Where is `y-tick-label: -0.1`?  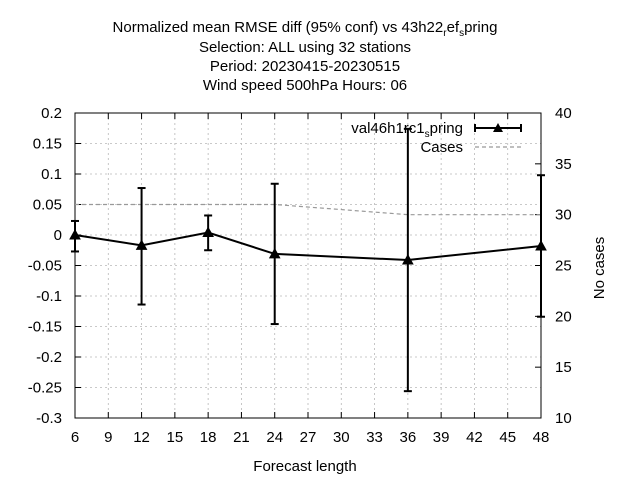 y-tick-label: -0.1 is located at coordinates (49, 296).